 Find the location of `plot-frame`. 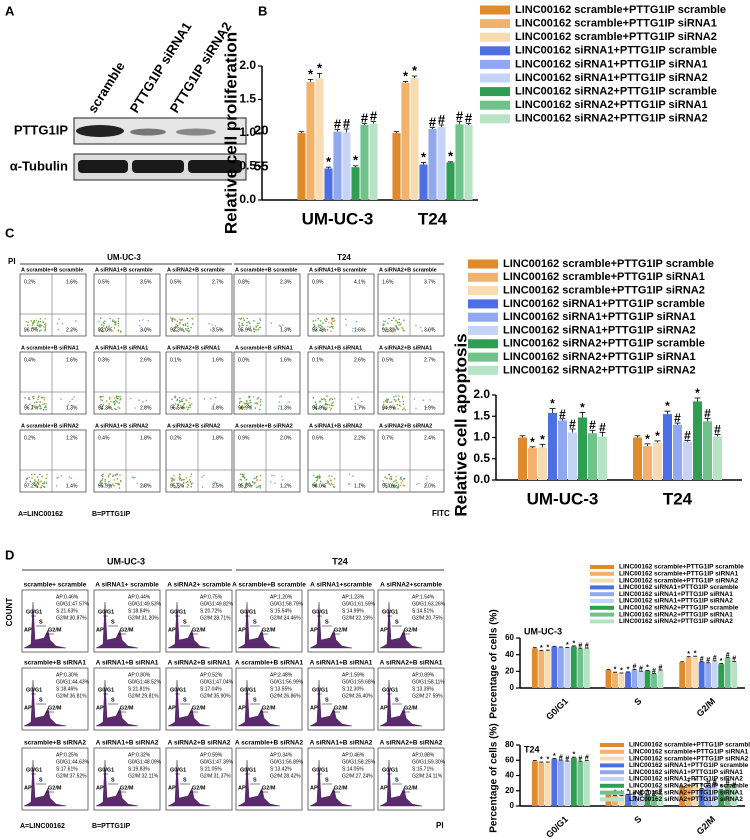

plot-frame is located at coordinates (53, 305).